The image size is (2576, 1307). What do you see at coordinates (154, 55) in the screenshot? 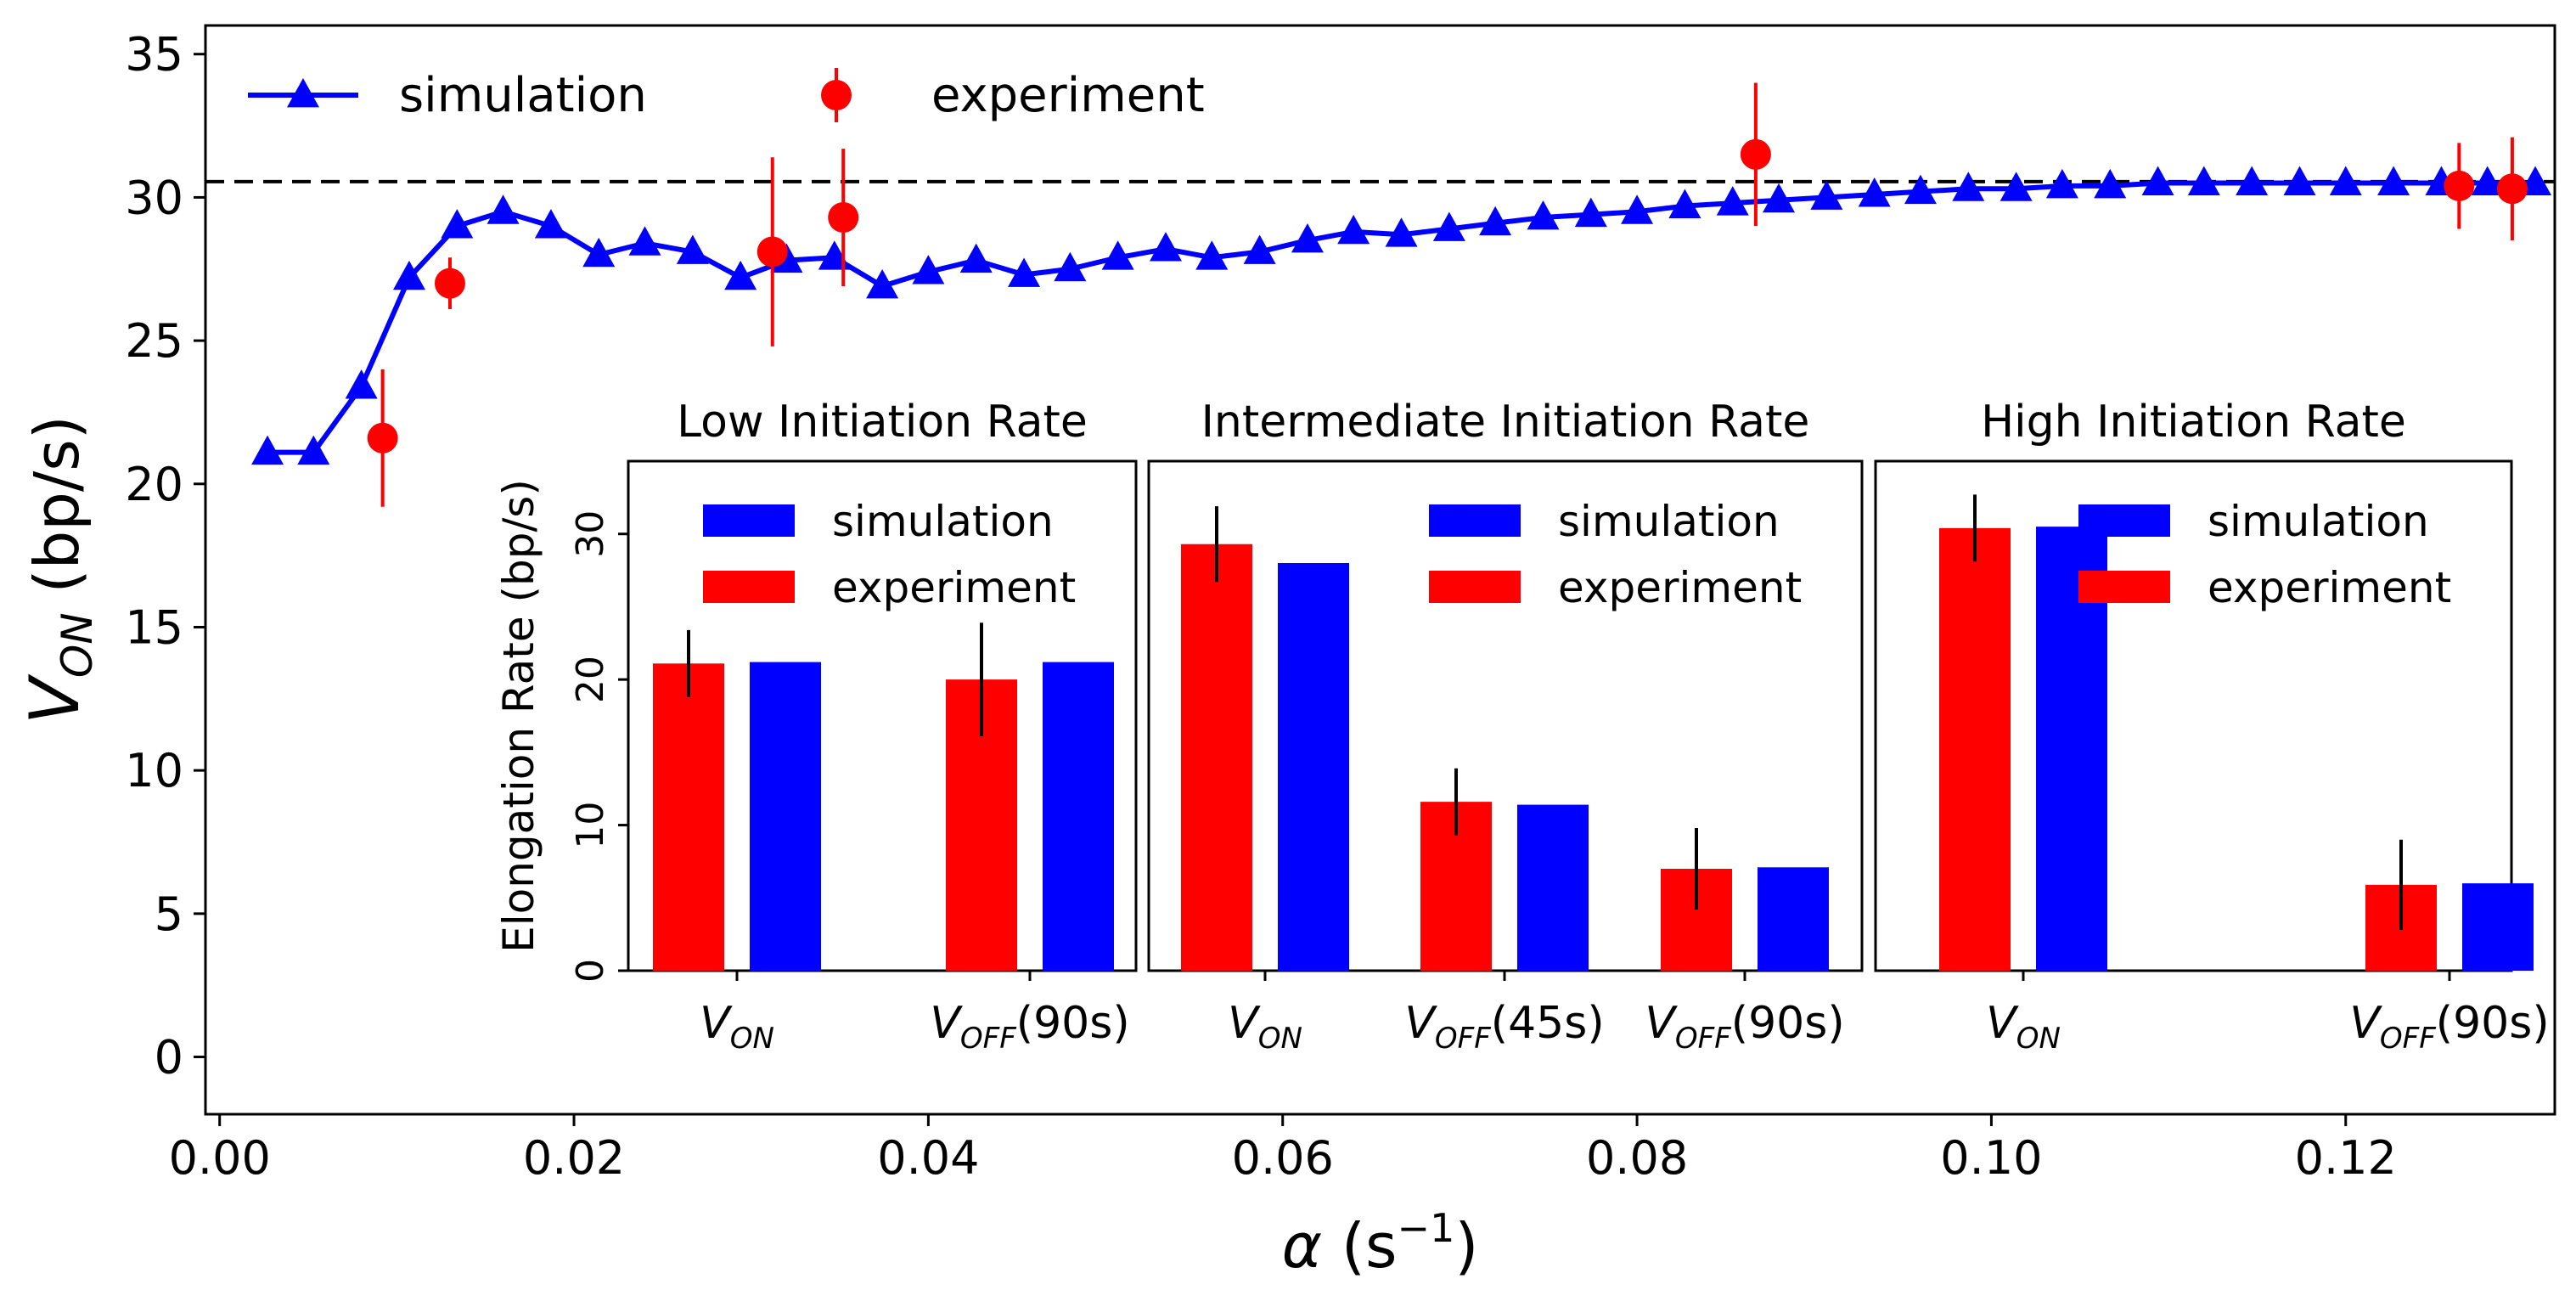
I see `y-tick-label: 35` at bounding box center [154, 55].